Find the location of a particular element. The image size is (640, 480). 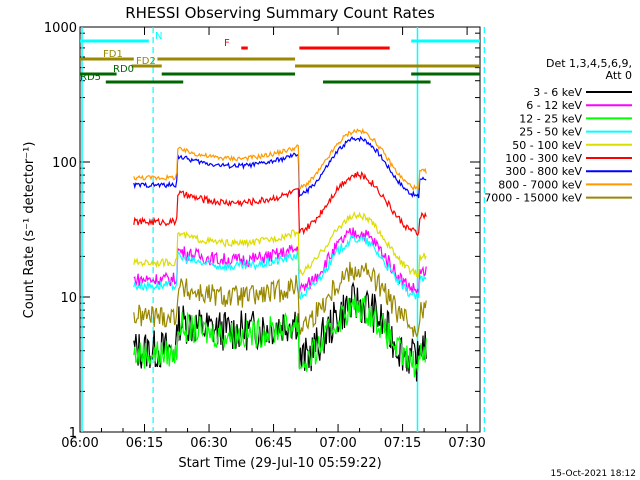

y-tick-label: 100 is located at coordinates (64, 163).